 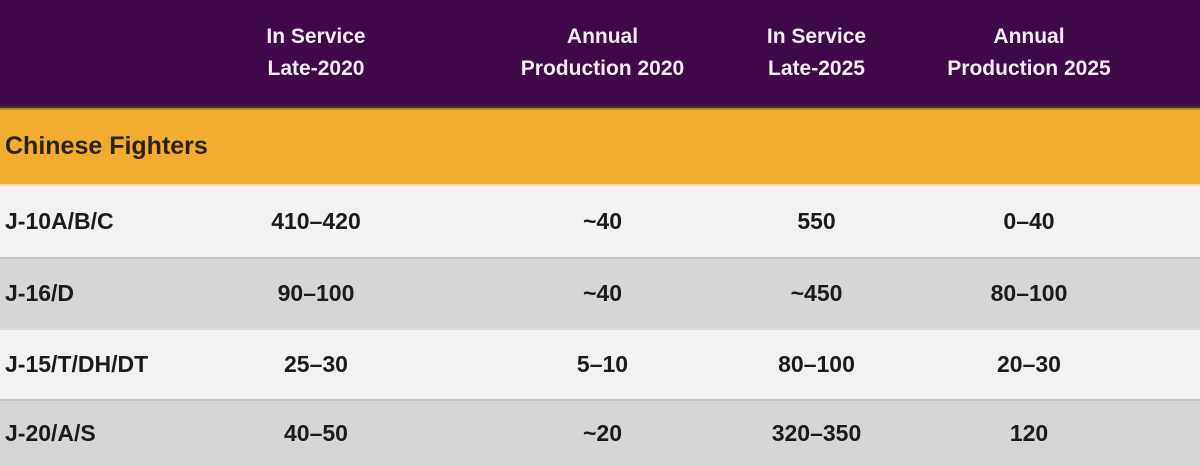 What do you see at coordinates (1029, 433) in the screenshot?
I see `cell-annual-production-2025: 120` at bounding box center [1029, 433].